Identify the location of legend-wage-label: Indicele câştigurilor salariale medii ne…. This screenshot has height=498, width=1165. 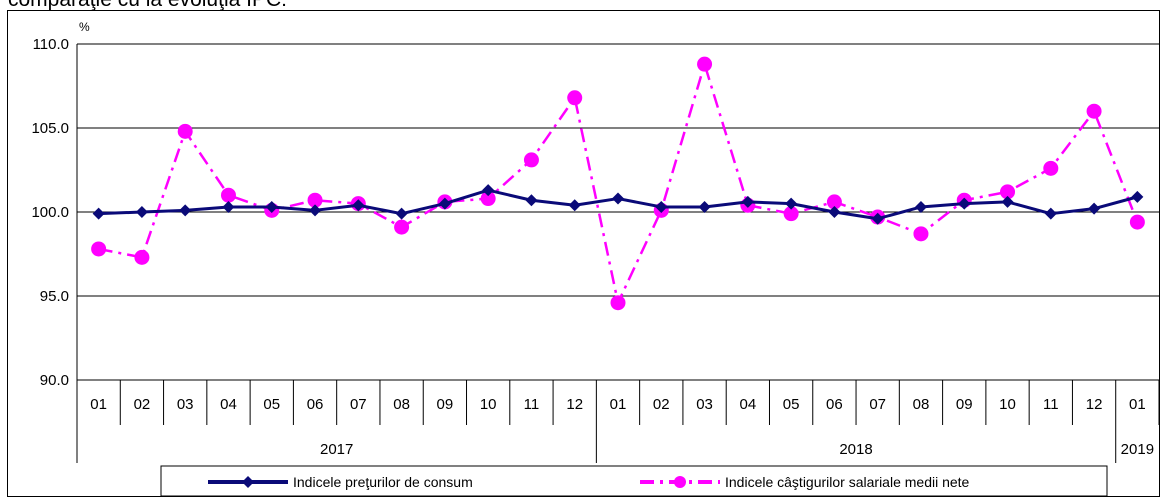
(847, 482).